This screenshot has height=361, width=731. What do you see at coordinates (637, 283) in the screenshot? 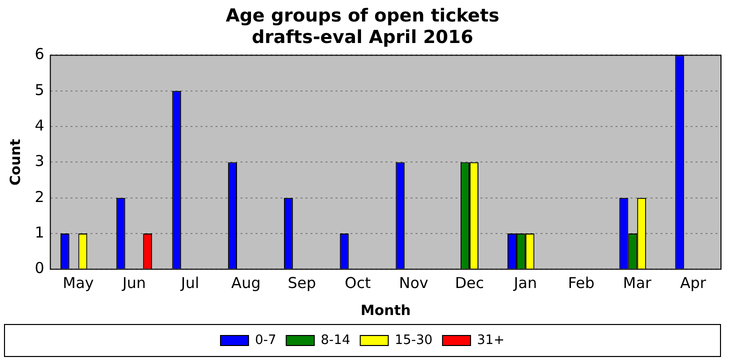
I see `x-tick-label: Mar` at bounding box center [637, 283].